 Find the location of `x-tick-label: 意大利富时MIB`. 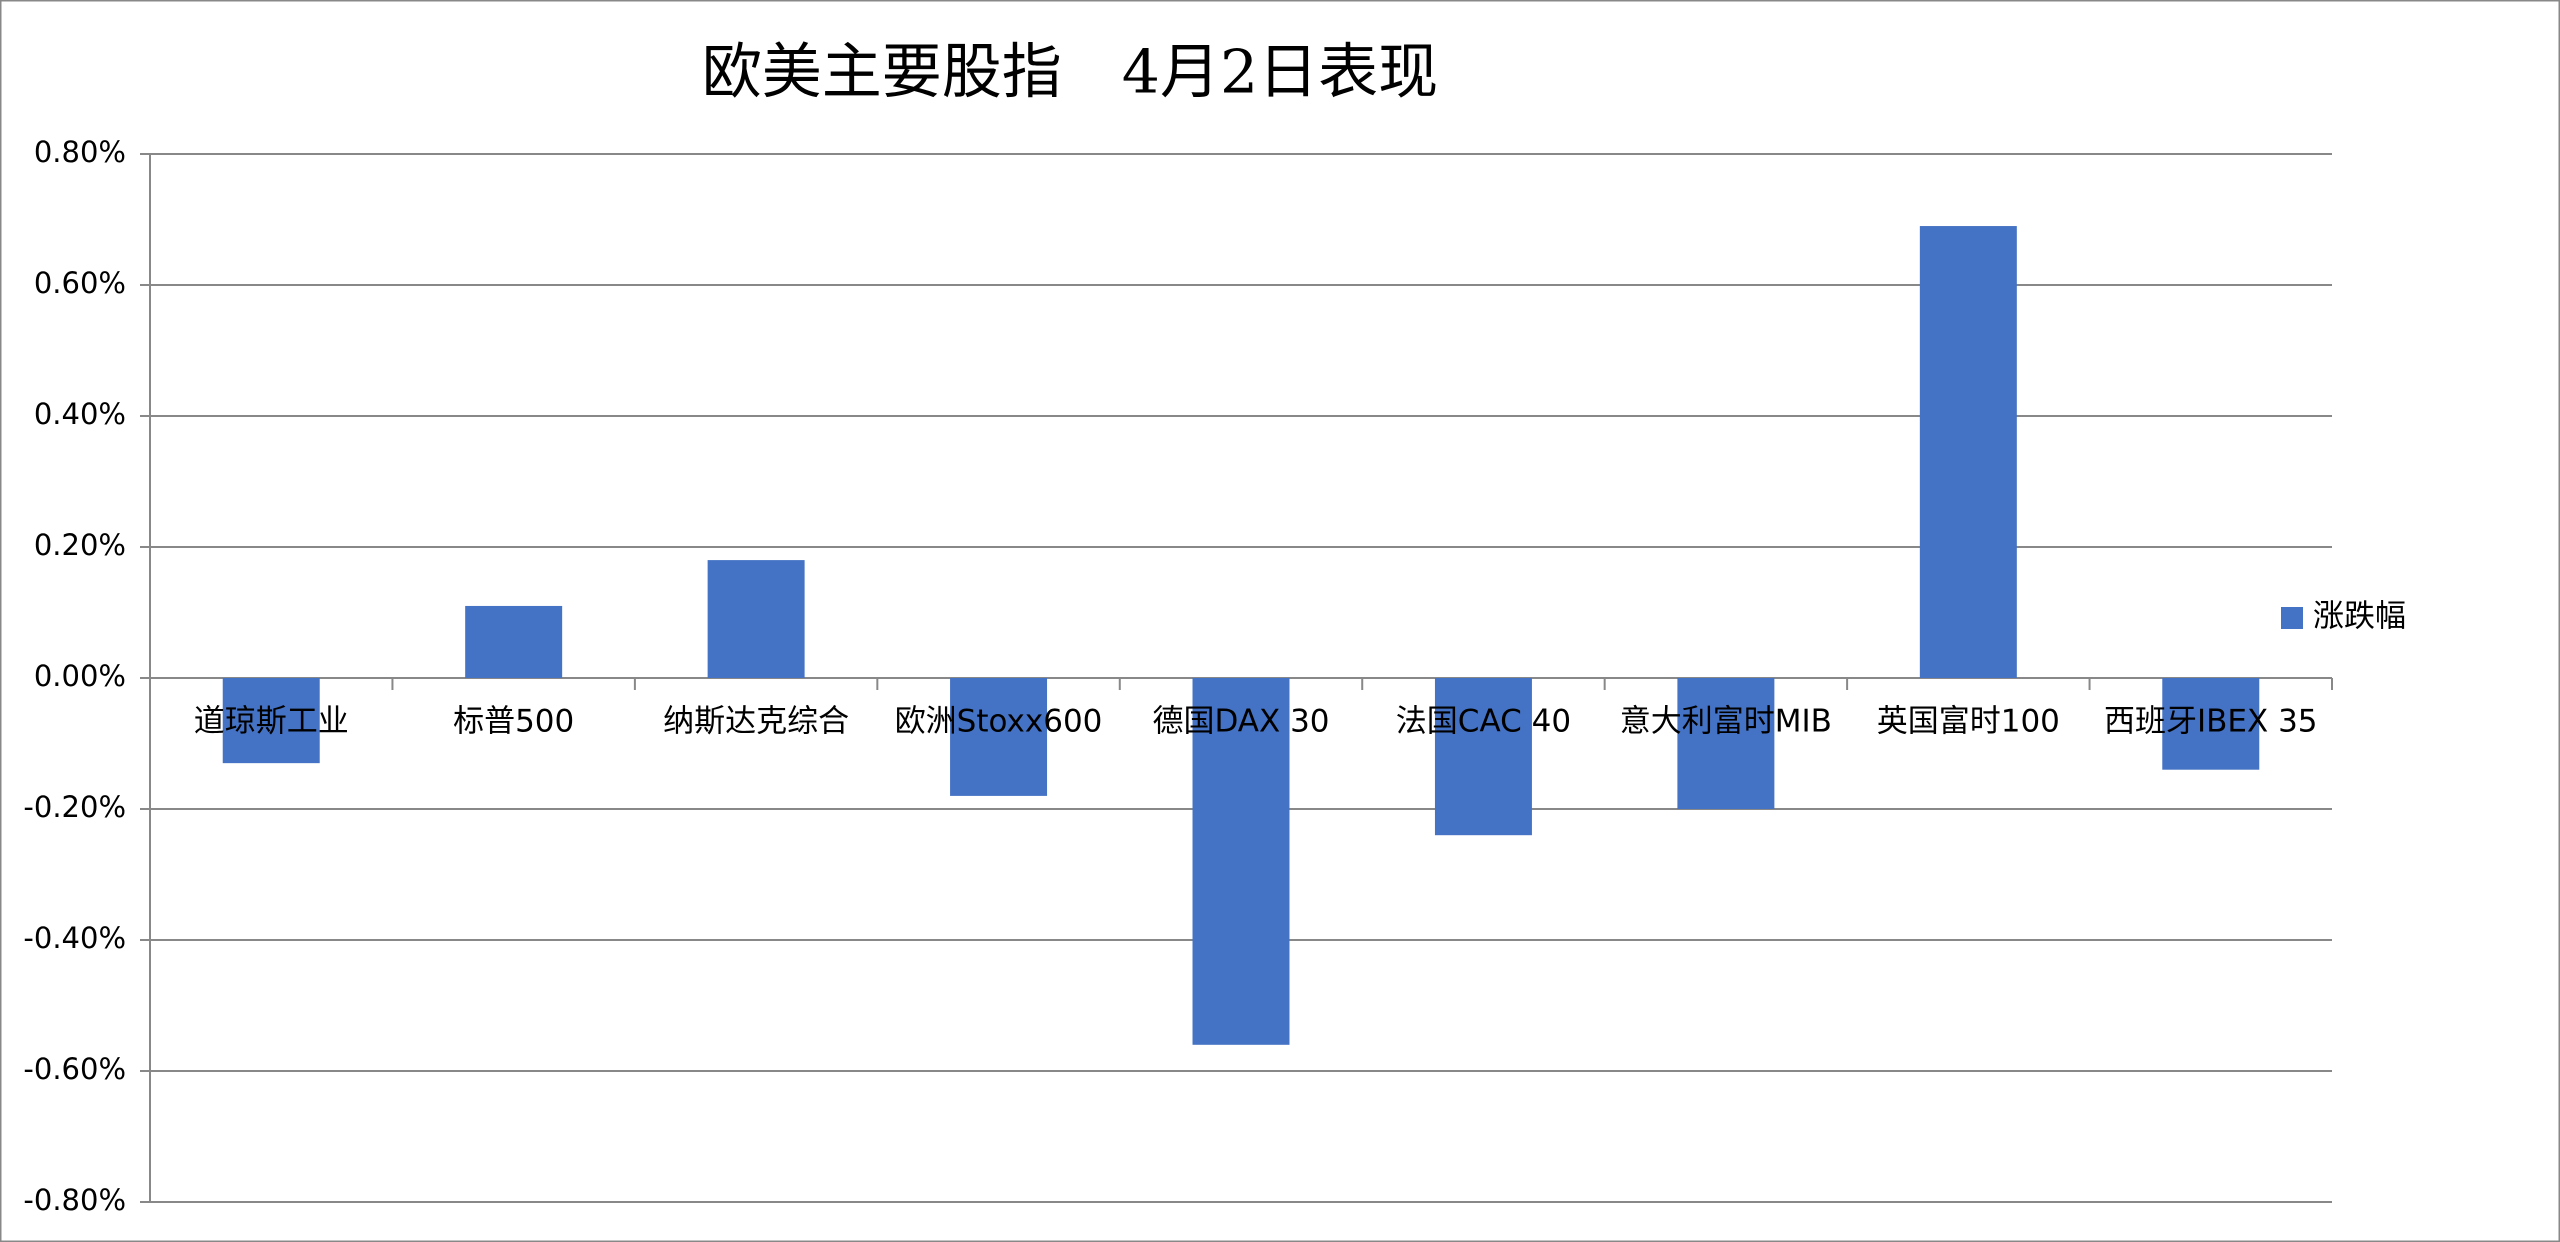

x-tick-label: 意大利富时MIB is located at coordinates (1726, 722).